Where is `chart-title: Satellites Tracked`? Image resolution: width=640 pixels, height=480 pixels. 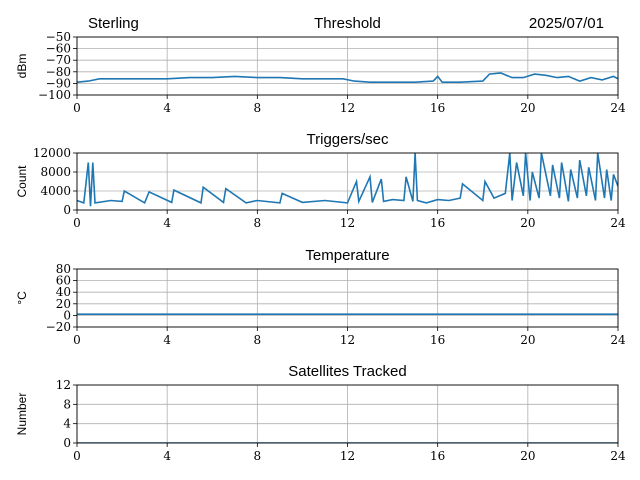
chart-title: Satellites Tracked is located at coordinates (347, 371).